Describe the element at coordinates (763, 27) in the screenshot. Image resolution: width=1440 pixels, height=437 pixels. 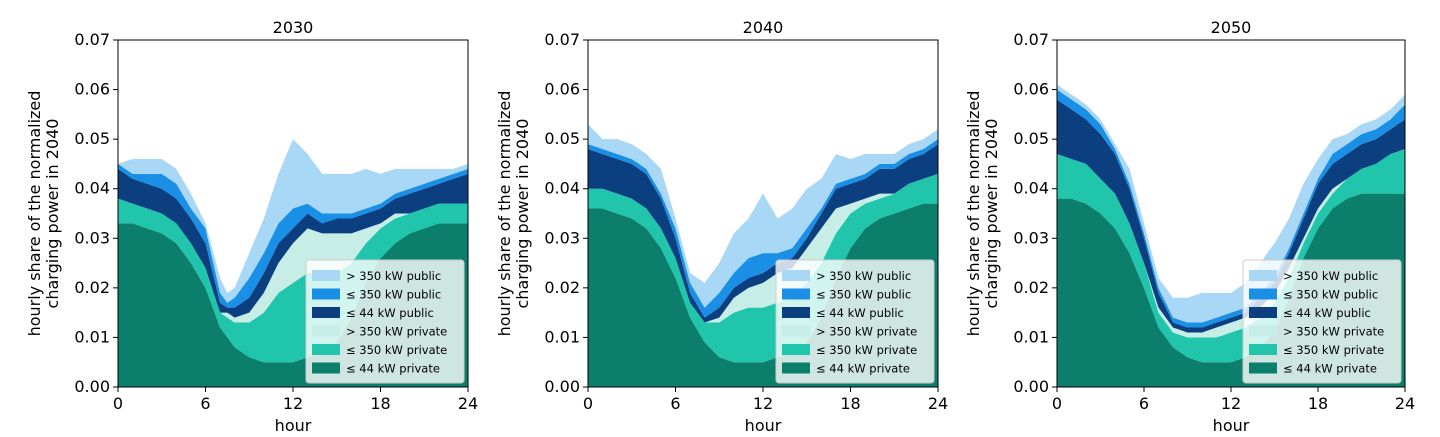
I see `chart-title: 2040` at that location.